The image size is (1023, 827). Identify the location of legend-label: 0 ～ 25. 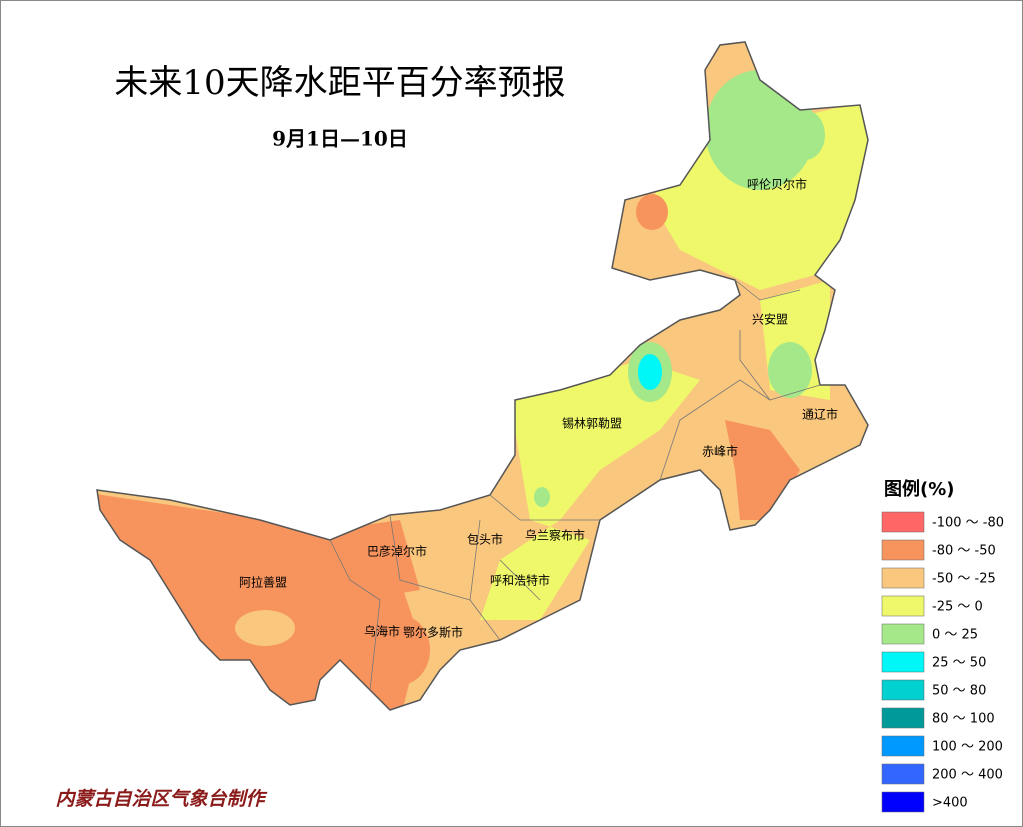
(955, 635).